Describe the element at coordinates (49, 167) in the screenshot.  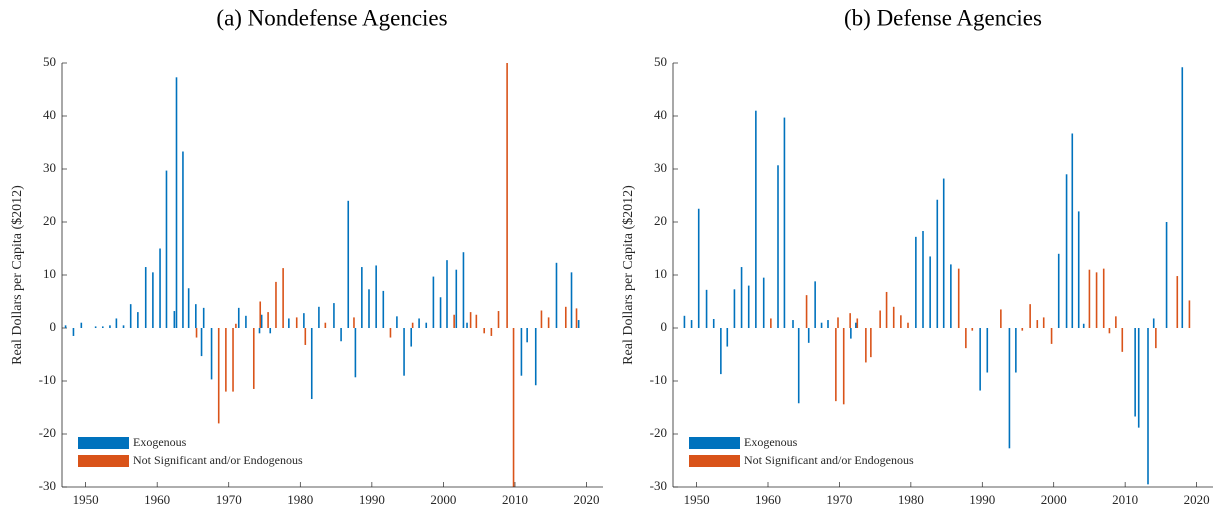
I see `y-tick-label: 30` at that location.